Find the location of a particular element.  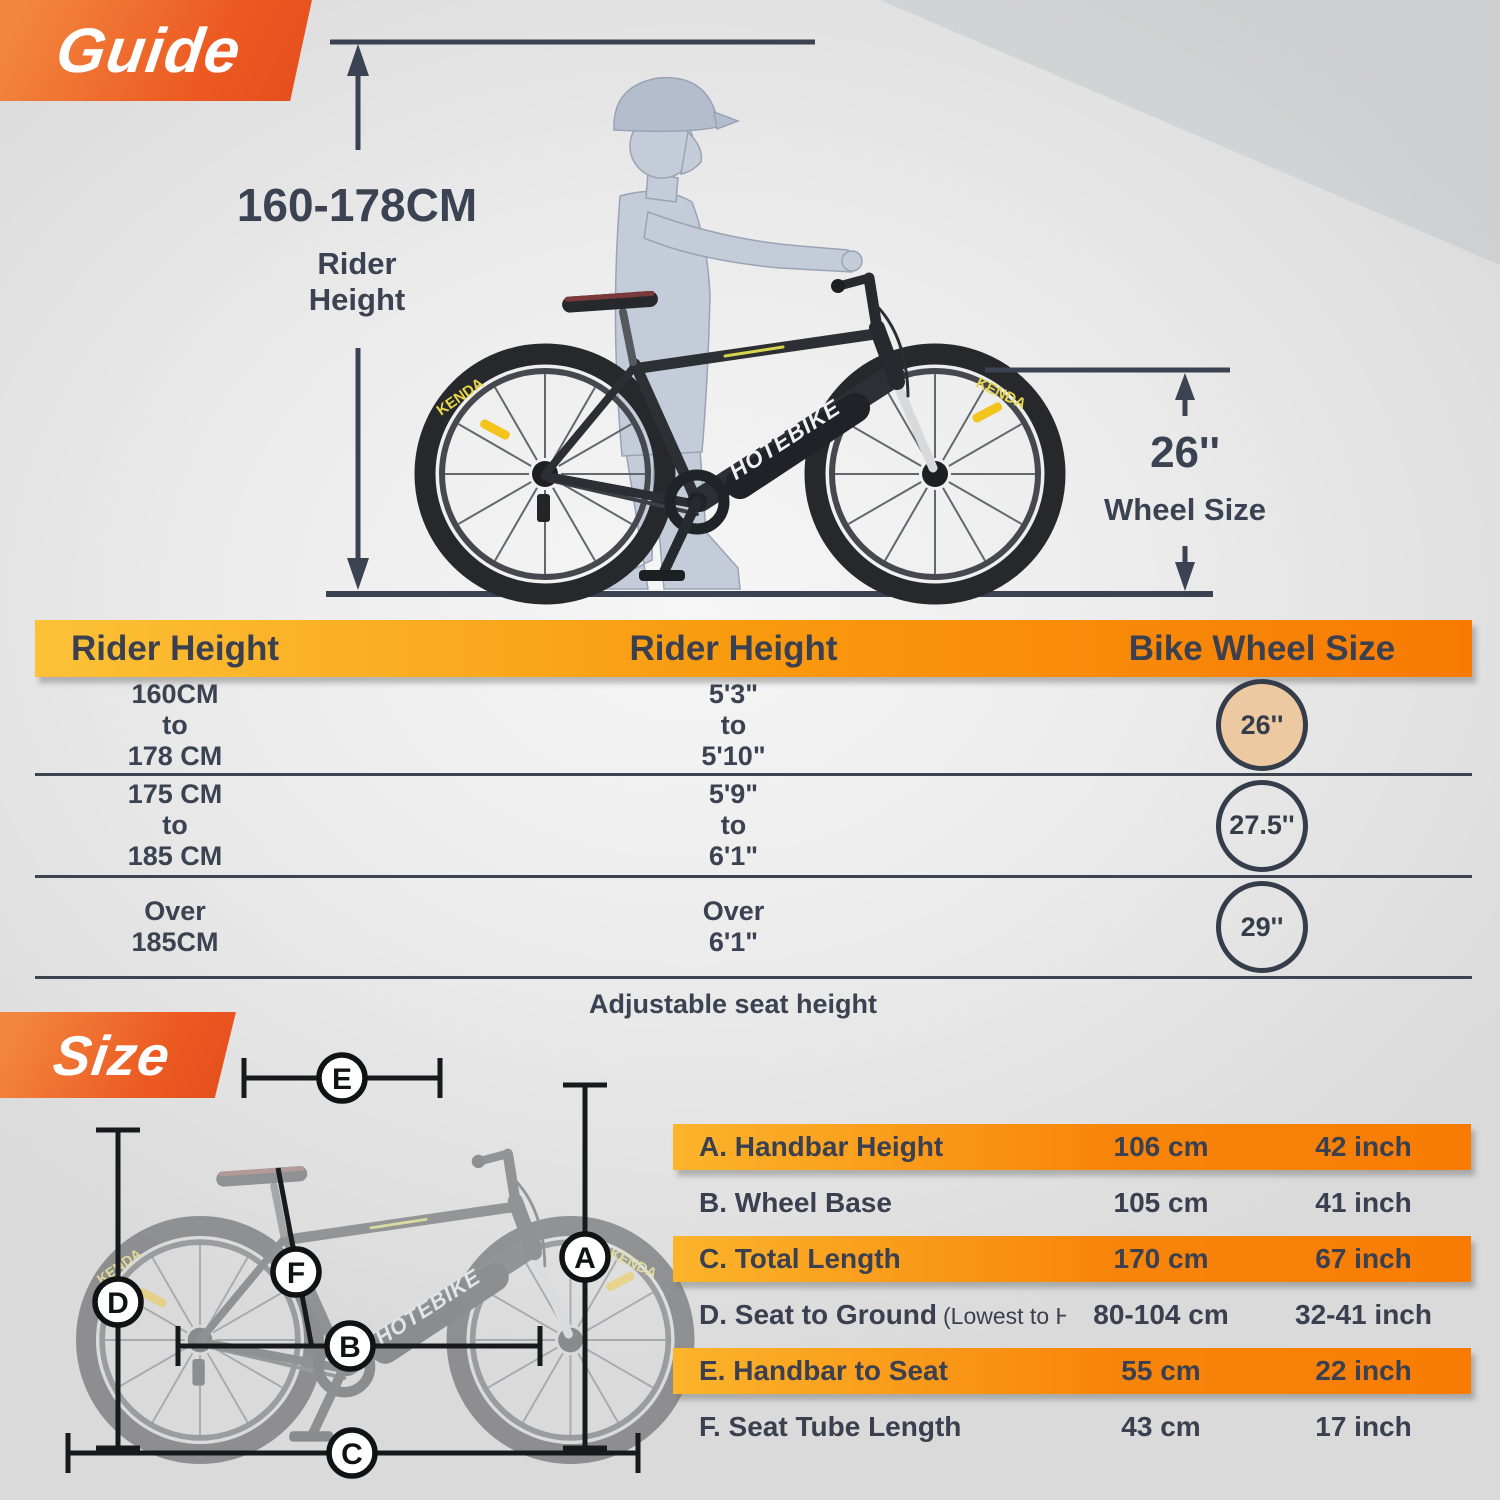

wheel-size-cell: 26'' is located at coordinates (1262, 725).